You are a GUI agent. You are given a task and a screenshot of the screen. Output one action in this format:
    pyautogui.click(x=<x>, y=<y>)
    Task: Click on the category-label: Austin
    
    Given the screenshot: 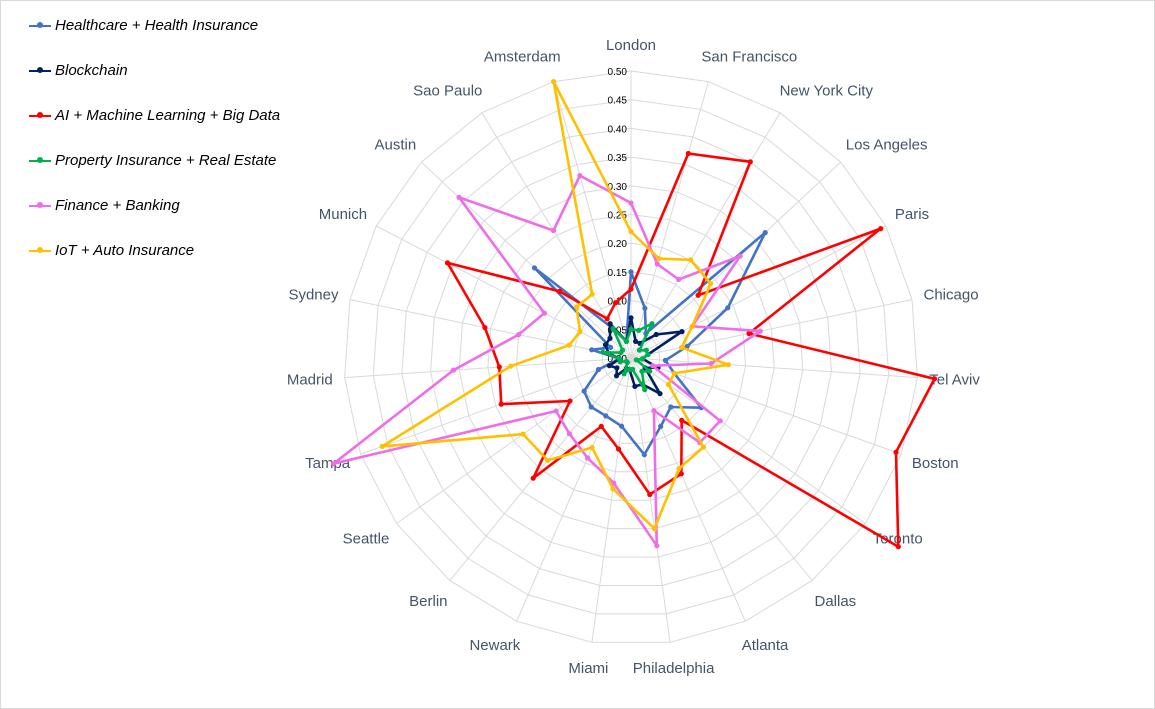 What is the action you would take?
    pyautogui.click(x=395, y=144)
    